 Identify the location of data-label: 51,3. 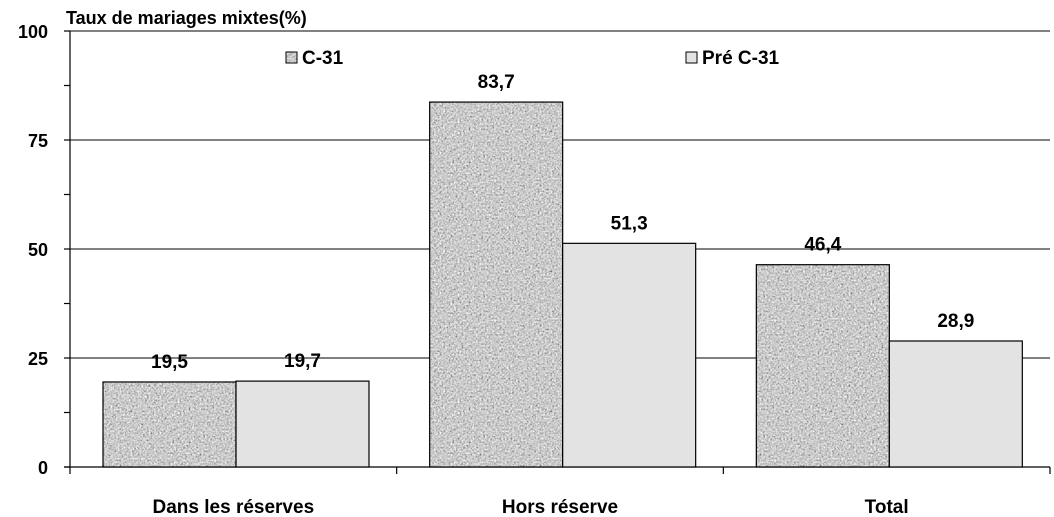
(629, 223).